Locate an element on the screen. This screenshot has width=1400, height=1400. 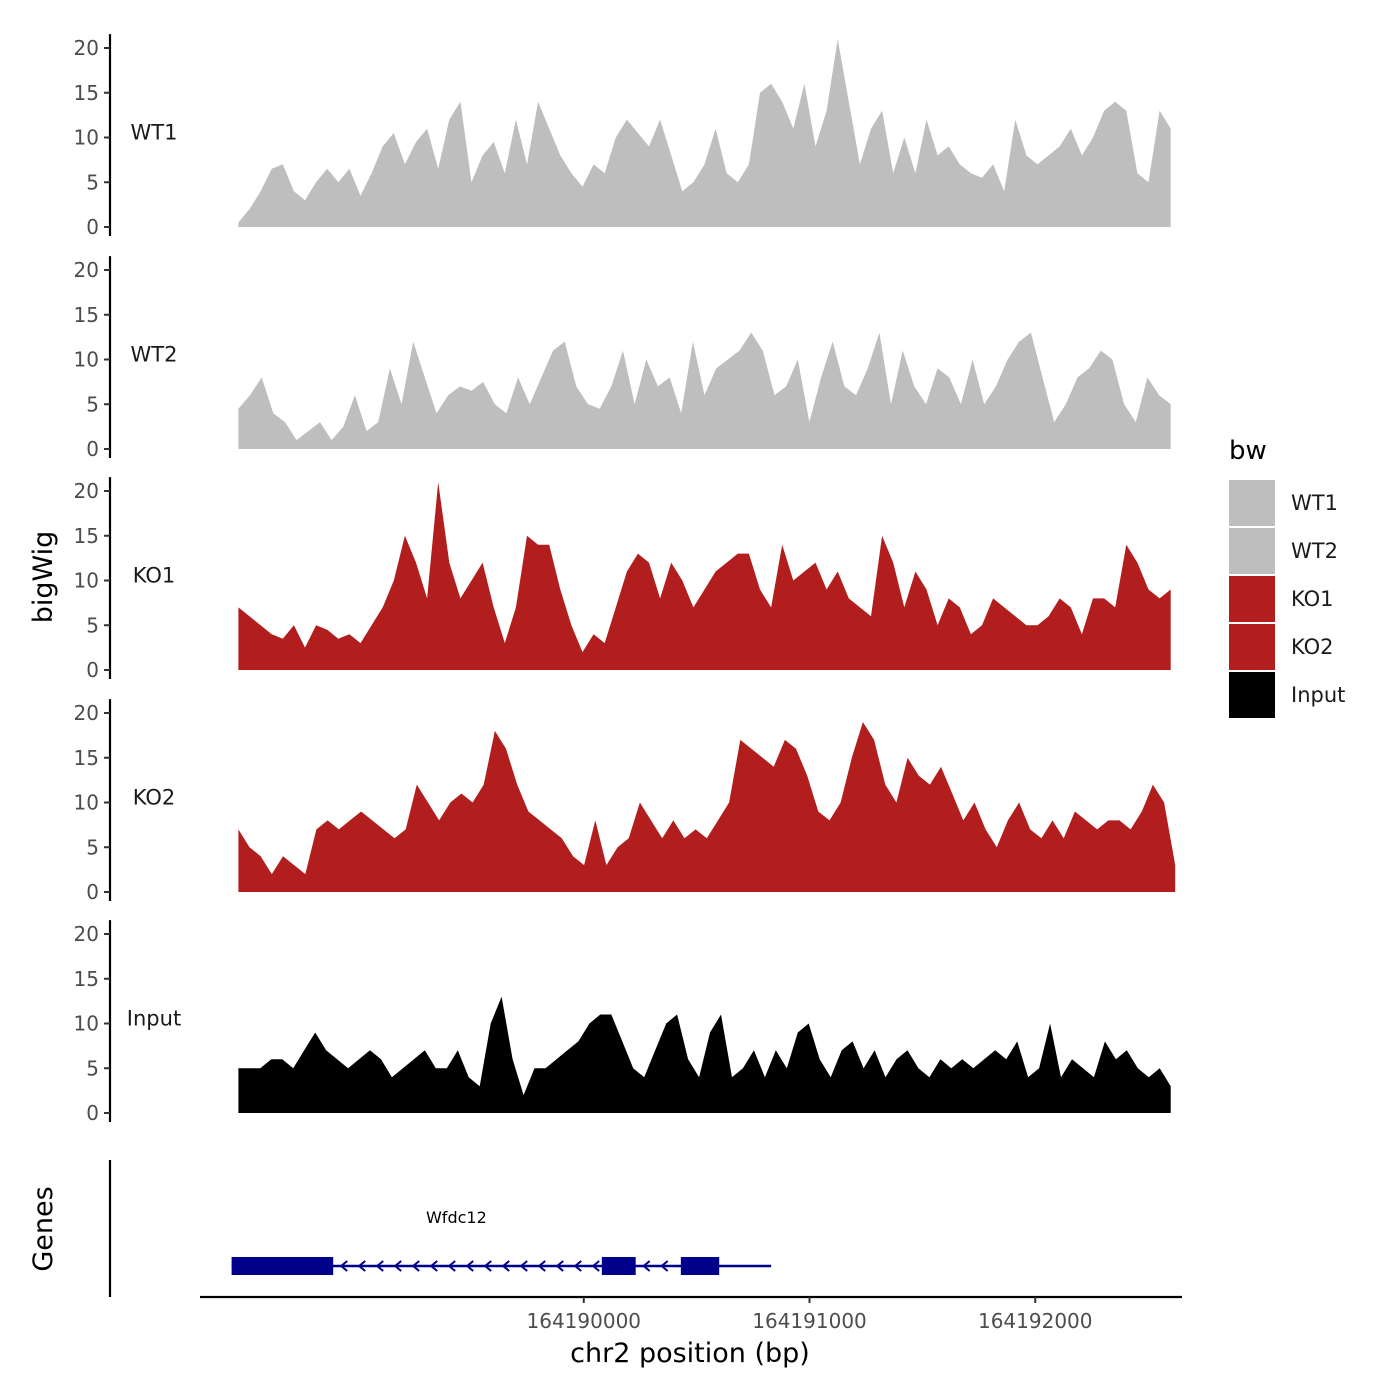
genes-axis-title: Genes is located at coordinates (43, 1228).